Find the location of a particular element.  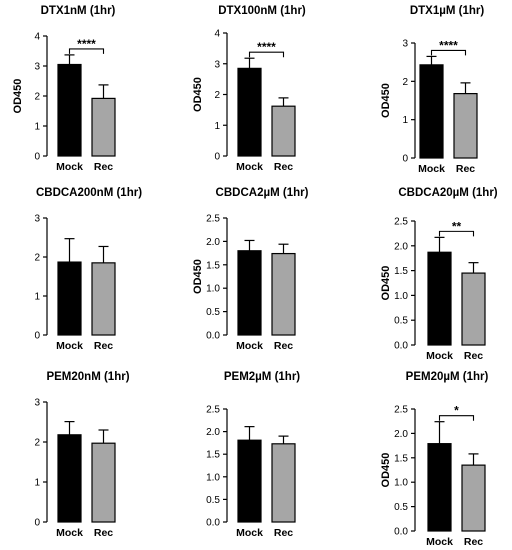

significance-stars: ** is located at coordinates (457, 226).